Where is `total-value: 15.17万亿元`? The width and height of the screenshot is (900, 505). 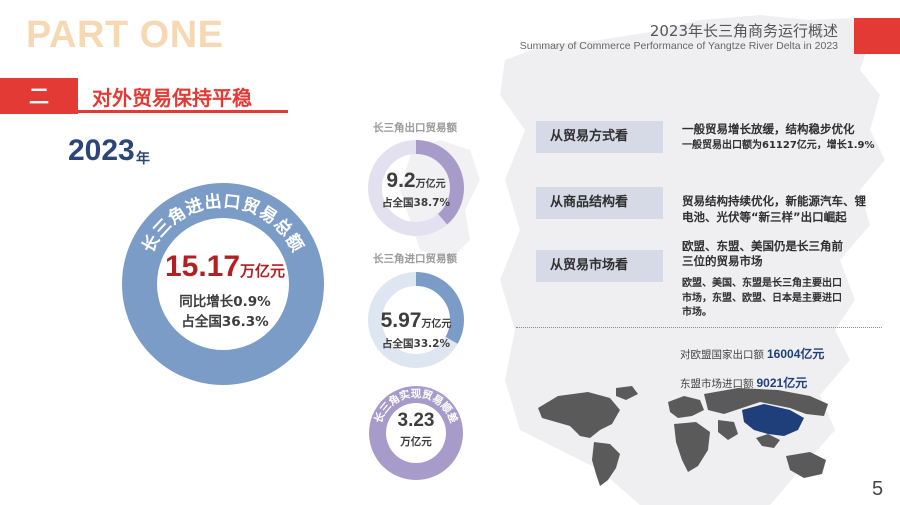
total-value: 15.17万亿元 is located at coordinates (225, 267).